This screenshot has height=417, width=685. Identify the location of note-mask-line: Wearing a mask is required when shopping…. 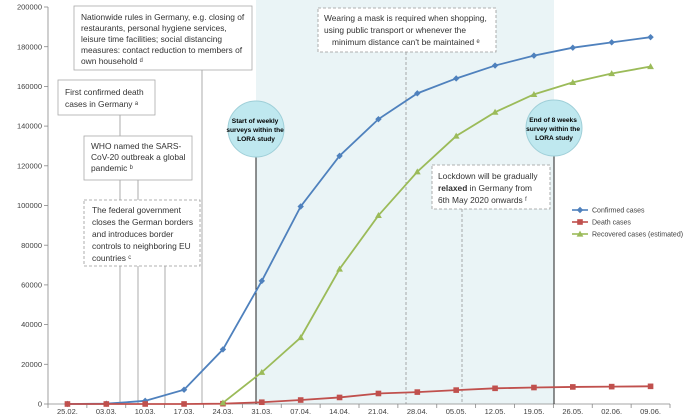
(405, 18).